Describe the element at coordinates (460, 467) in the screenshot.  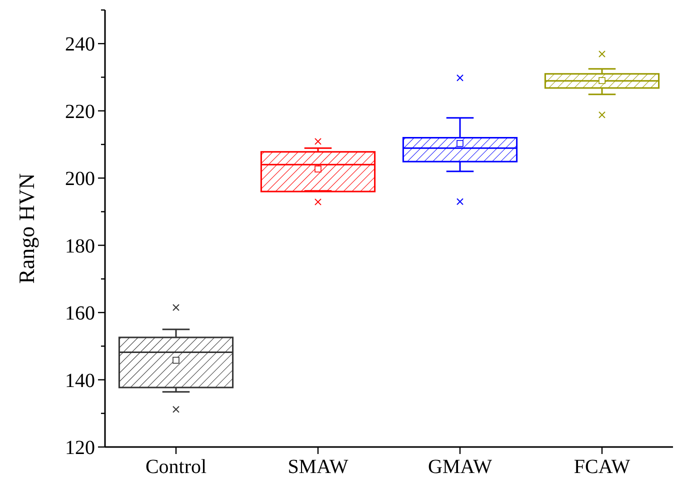
I see `x-tick-label: GMAW` at that location.